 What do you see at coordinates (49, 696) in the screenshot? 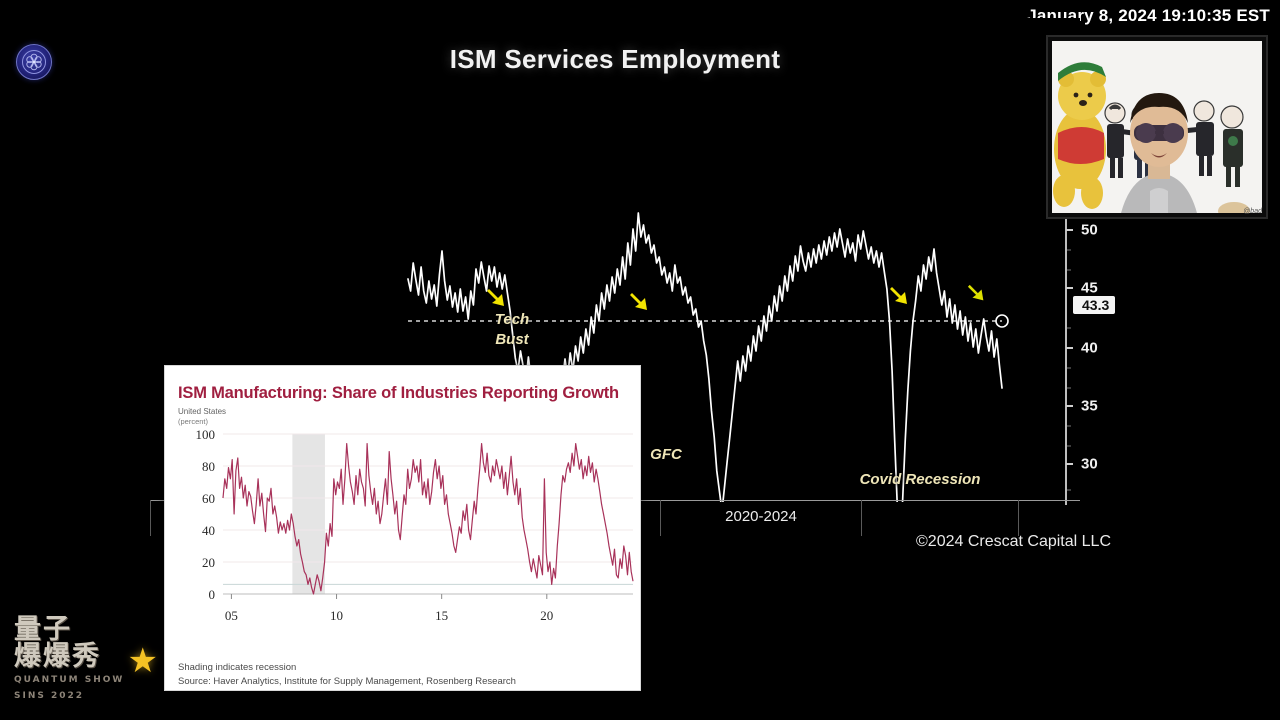
I see `watermark-en-line2: SINS 2022` at bounding box center [49, 696].